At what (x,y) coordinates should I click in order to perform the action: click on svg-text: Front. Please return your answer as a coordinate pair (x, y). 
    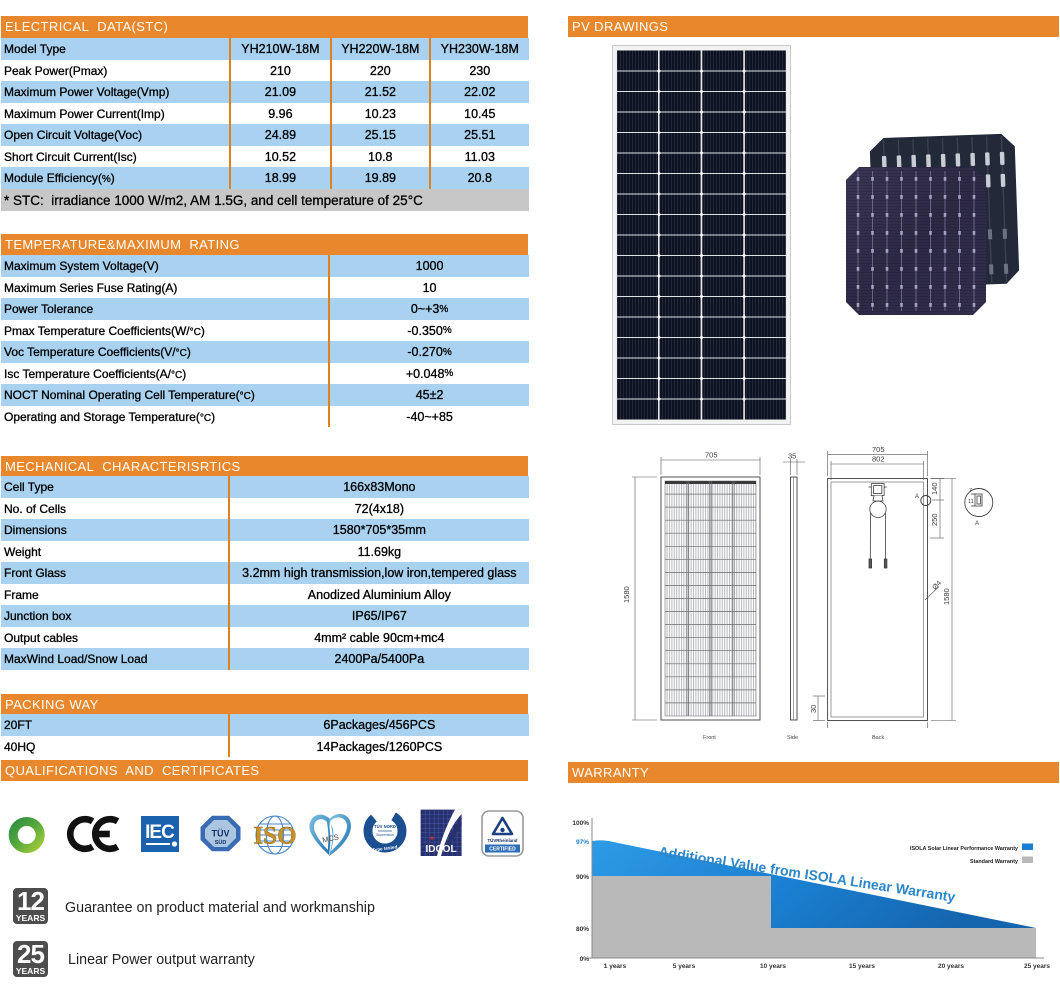
    Looking at the image, I should click on (709, 738).